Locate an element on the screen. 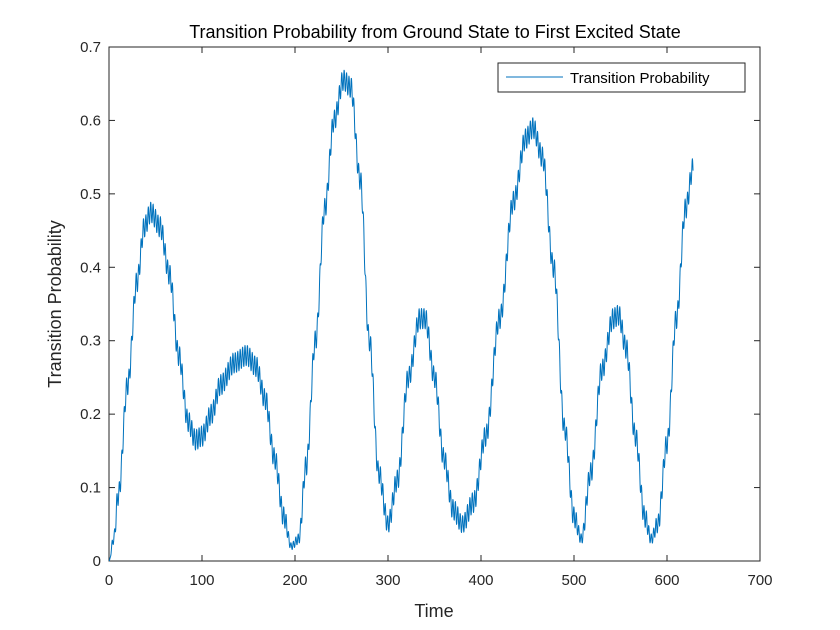 The image size is (840, 630). y-tick-label: 0.7 is located at coordinates (90, 47).